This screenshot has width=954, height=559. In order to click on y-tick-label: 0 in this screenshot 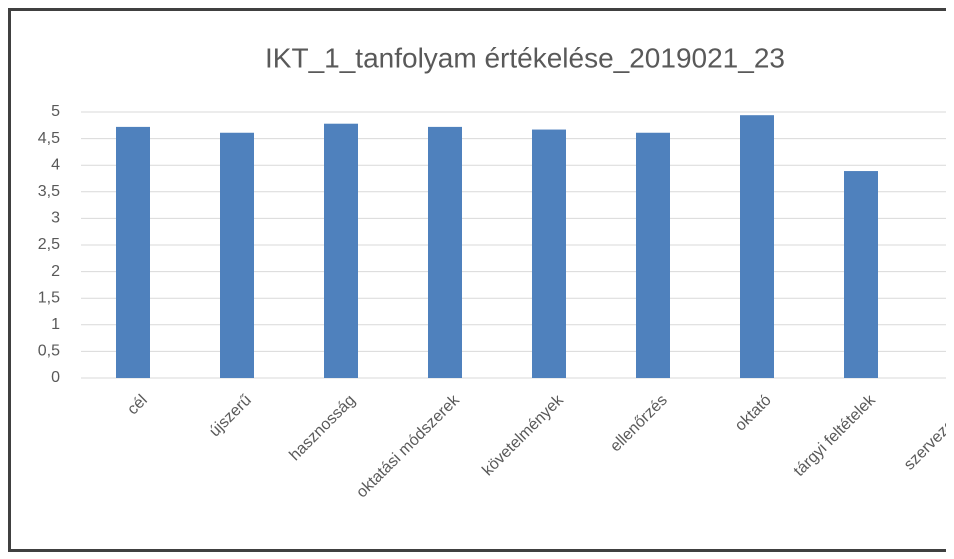, I will do `click(55, 377)`.